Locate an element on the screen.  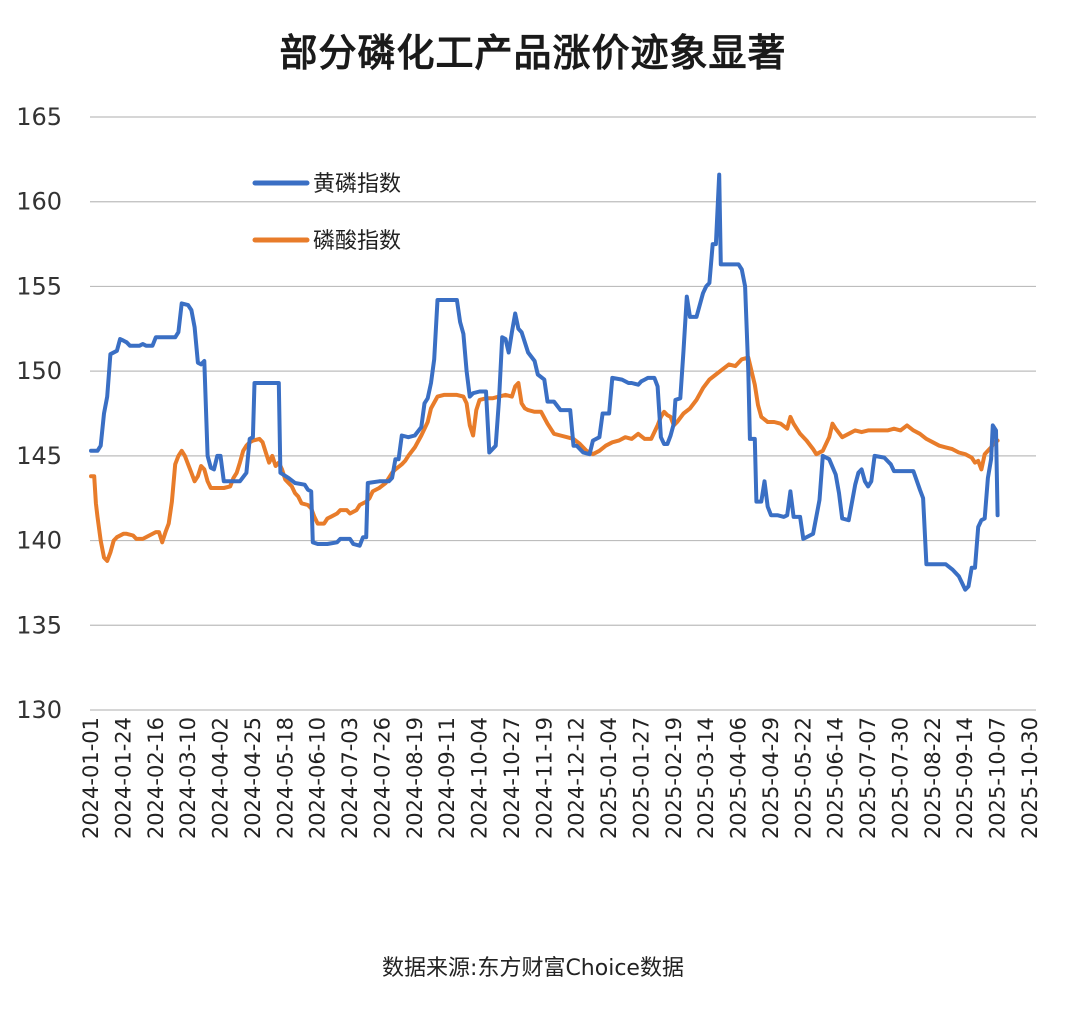
x-tick-label: 2024-05-18 is located at coordinates (285, 778).